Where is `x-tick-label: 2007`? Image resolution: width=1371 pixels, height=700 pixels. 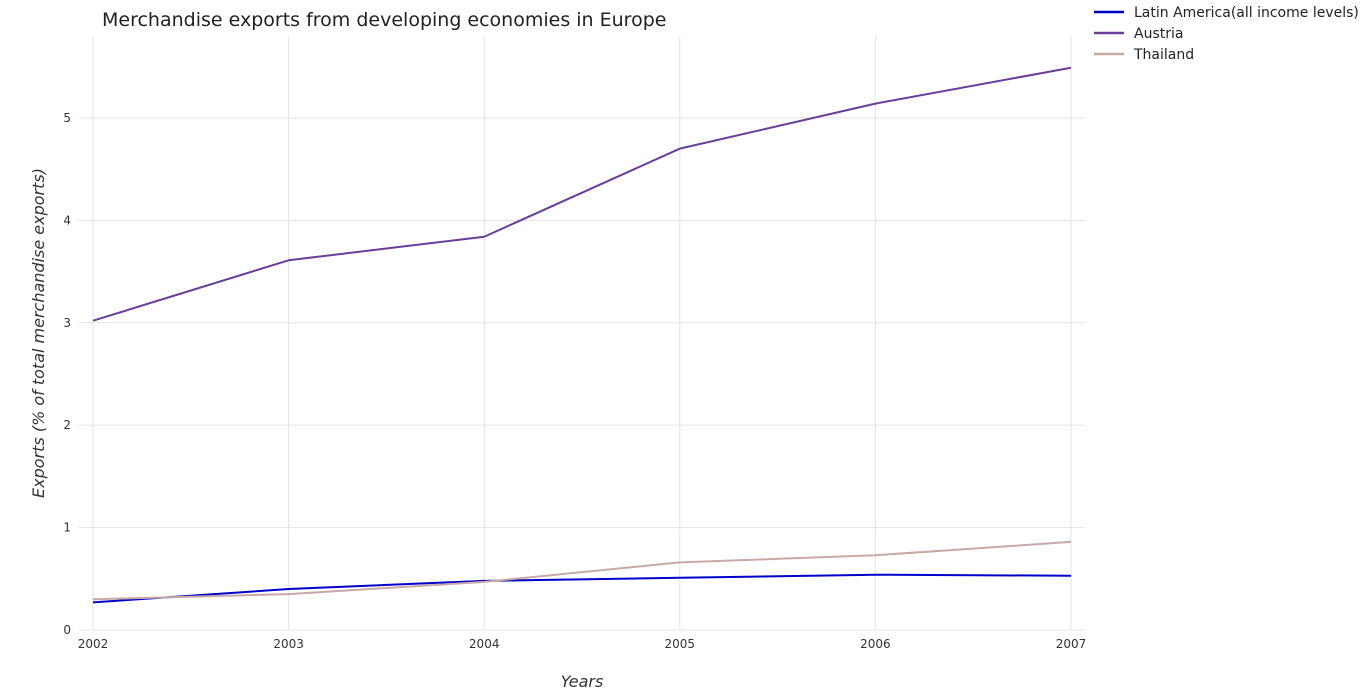
x-tick-label: 2007 is located at coordinates (1071, 644).